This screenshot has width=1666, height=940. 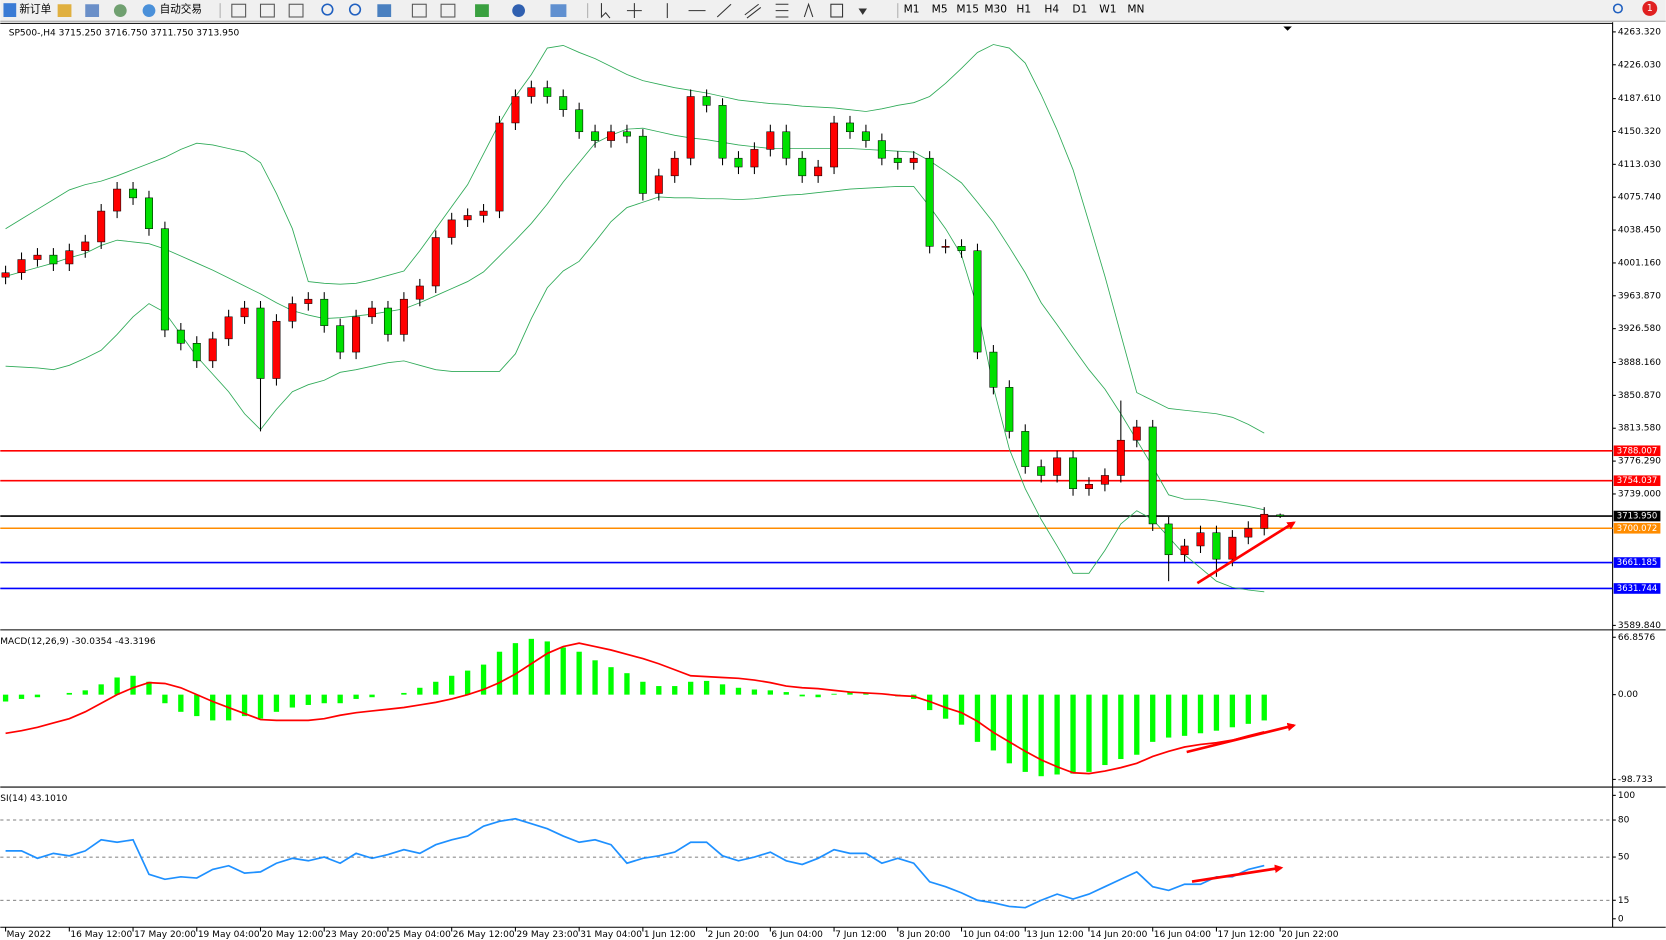 I want to click on timeframe-button: M15, so click(x=967, y=9).